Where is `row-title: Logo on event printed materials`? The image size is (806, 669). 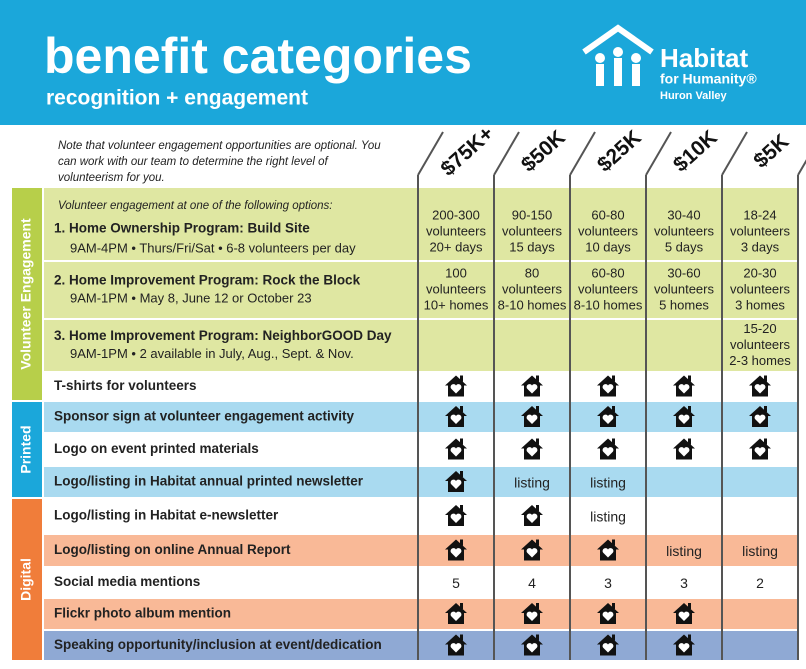 row-title: Logo on event printed materials is located at coordinates (156, 448).